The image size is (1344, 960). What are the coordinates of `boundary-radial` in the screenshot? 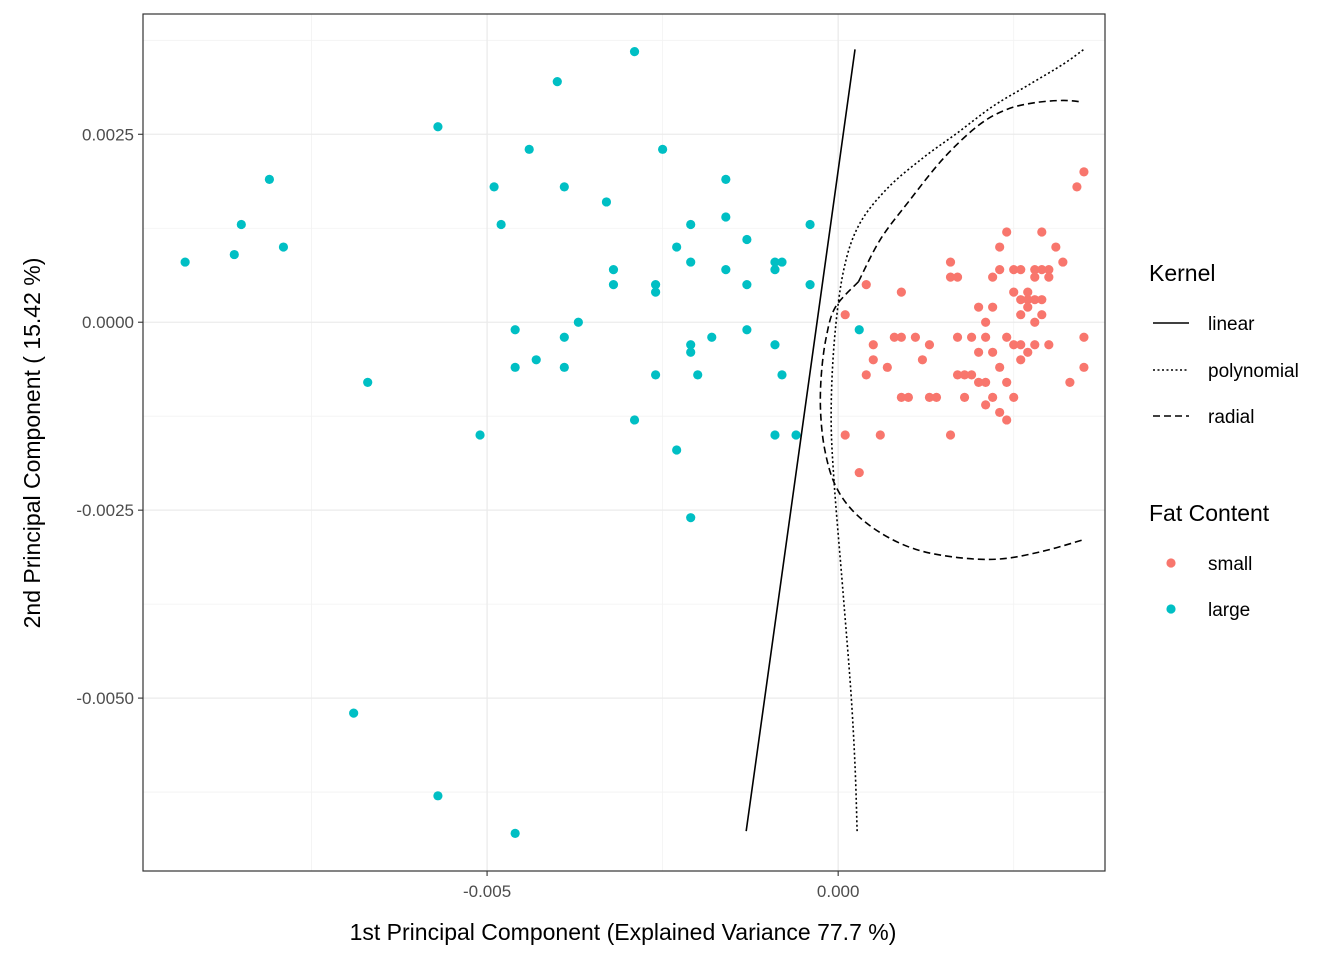 It's located at (951, 421).